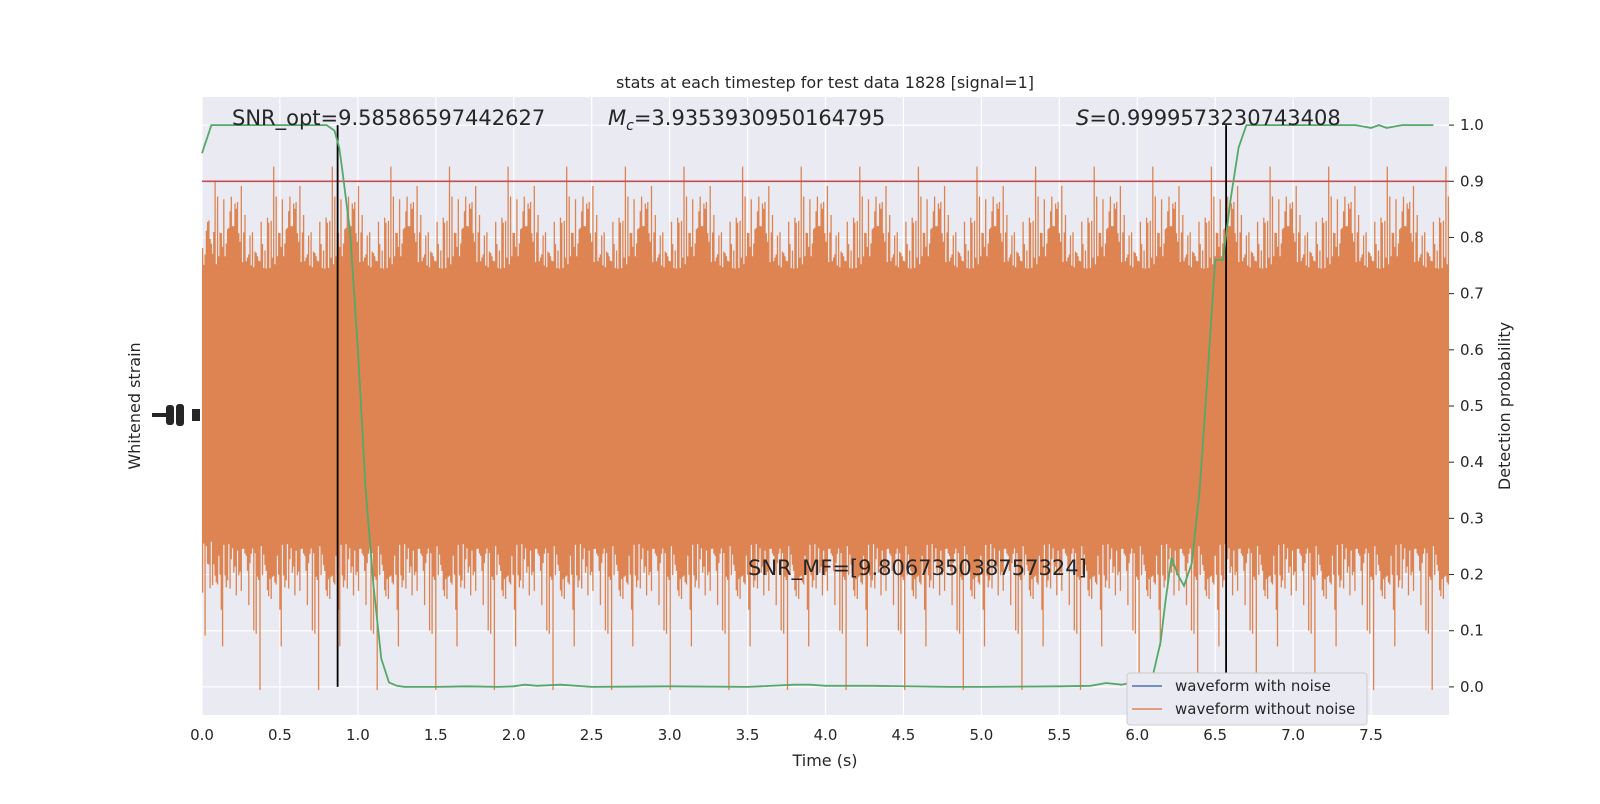  Describe the element at coordinates (917, 568) in the screenshot. I see `snr-mf-annotation: SNR_MF=[9.806735038757324]` at that location.